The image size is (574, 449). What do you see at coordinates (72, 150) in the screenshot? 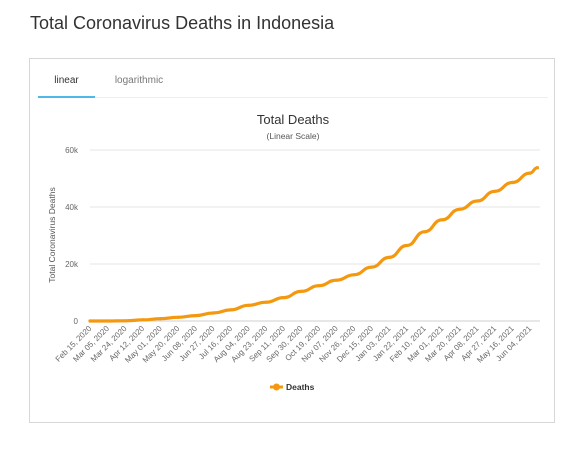
I see `y-tick-label: 60k` at bounding box center [72, 150].